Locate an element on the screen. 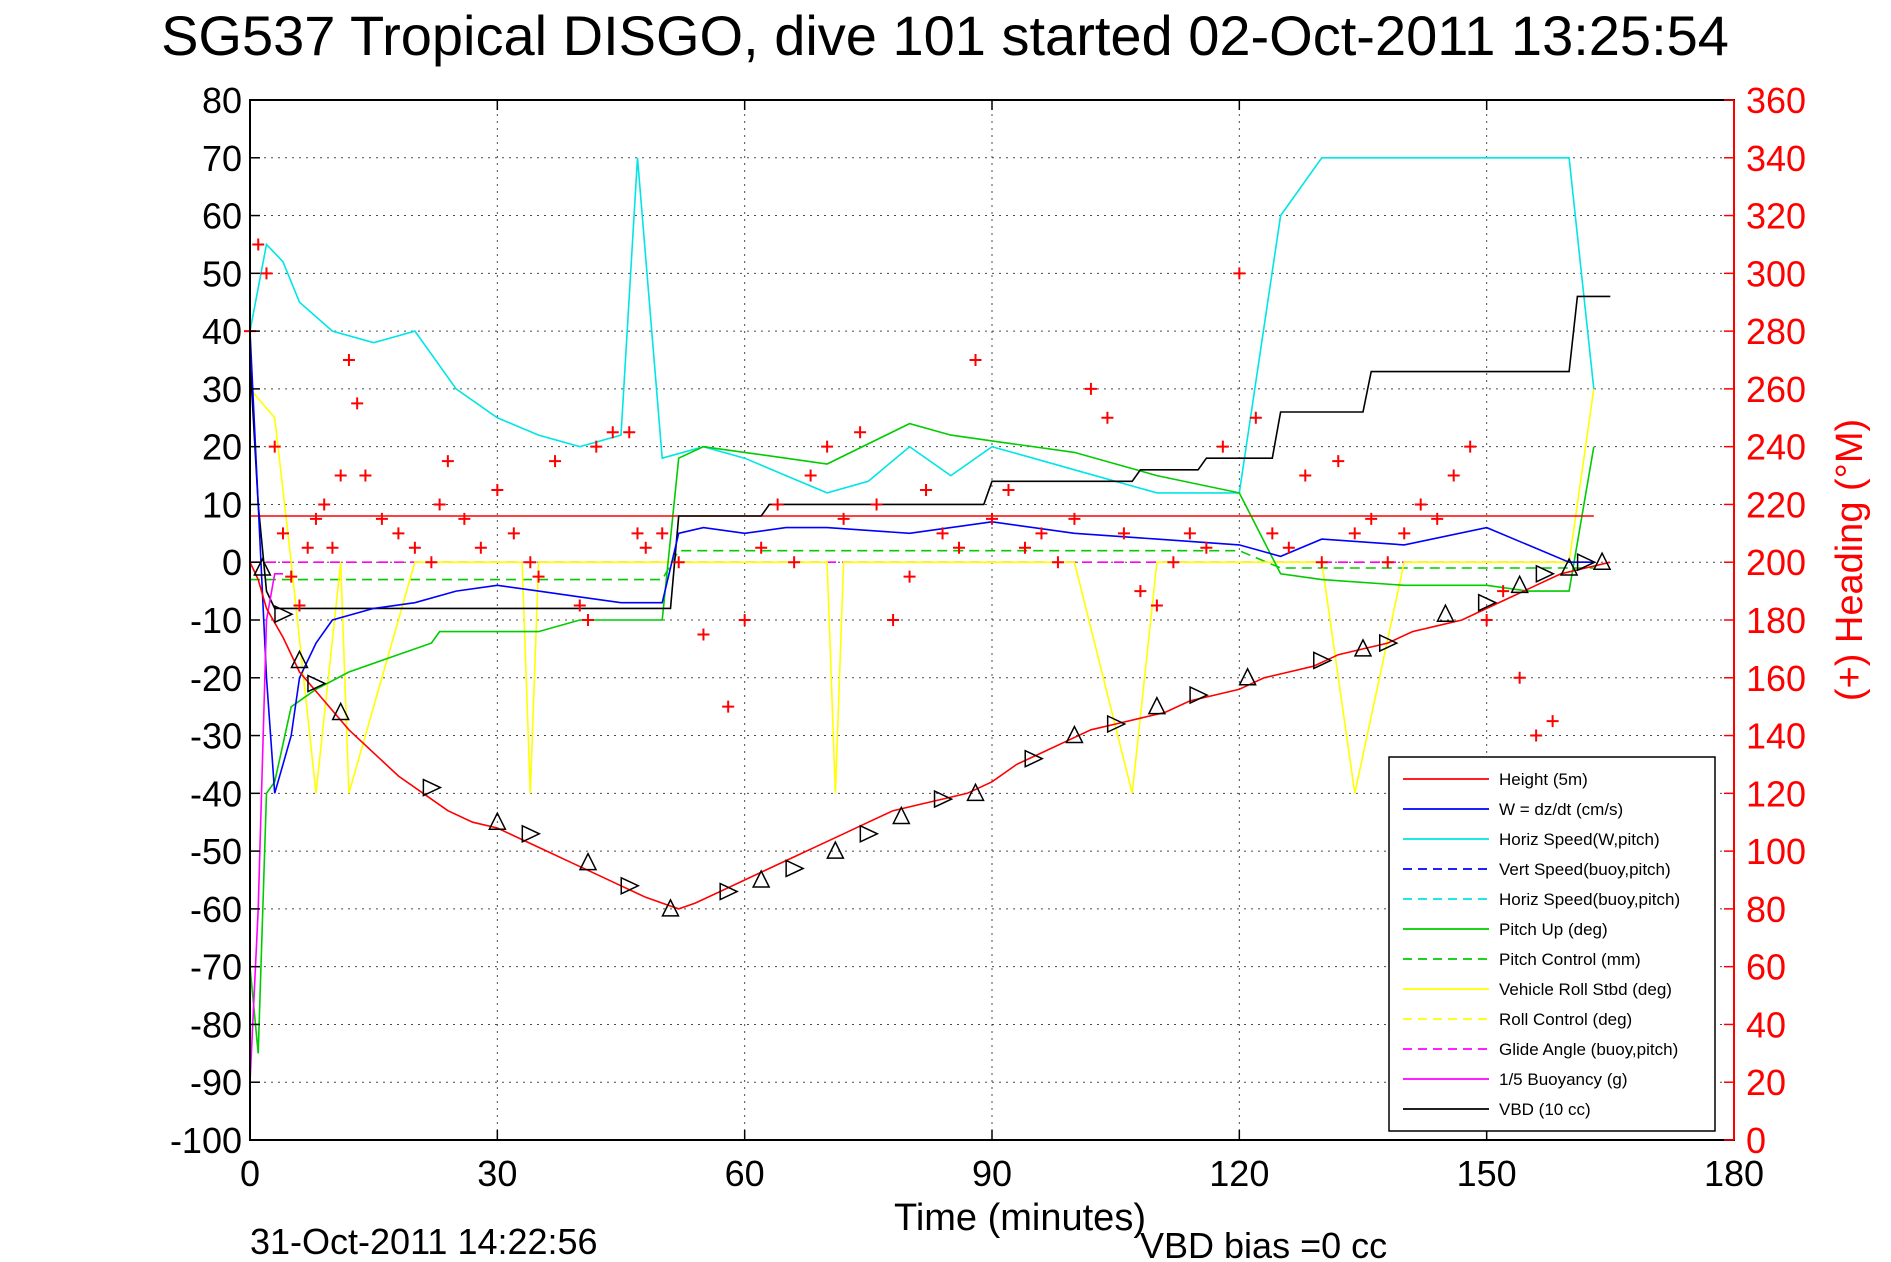  x-tick-label: 180 is located at coordinates (1734, 1173).